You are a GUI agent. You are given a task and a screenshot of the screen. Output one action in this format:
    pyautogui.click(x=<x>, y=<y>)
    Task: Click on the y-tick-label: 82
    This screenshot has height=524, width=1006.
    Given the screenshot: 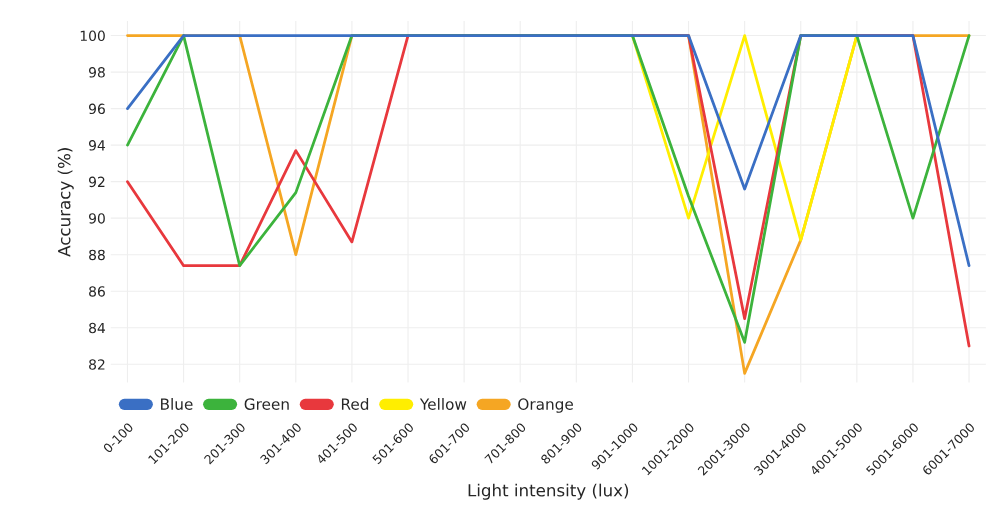 What is the action you would take?
    pyautogui.click(x=97, y=364)
    